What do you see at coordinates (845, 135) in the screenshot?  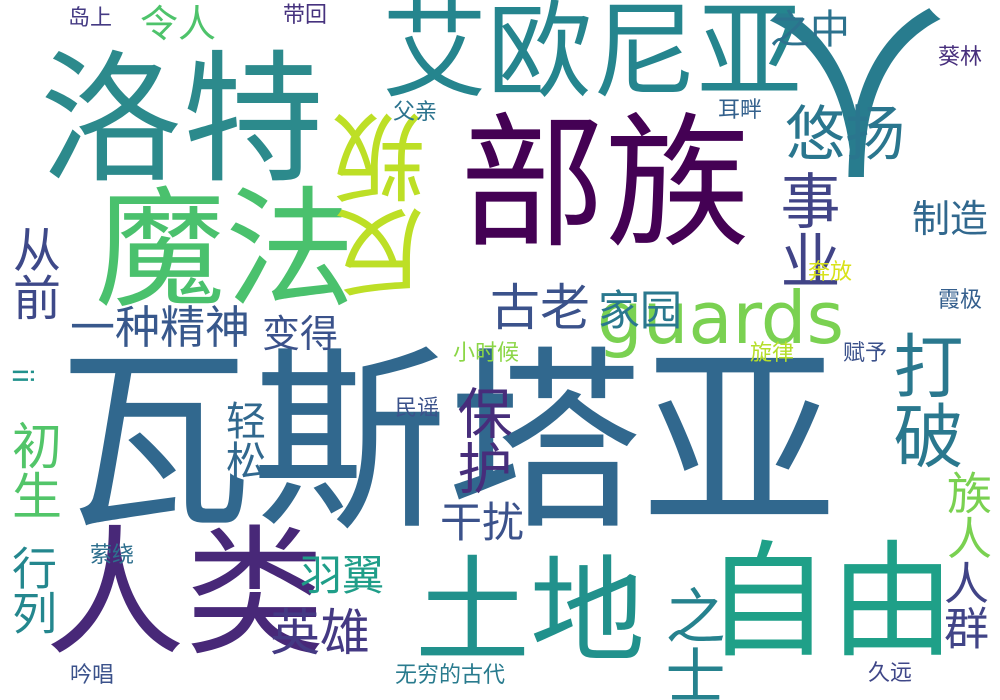 I see `word-youyang: 悠扬` at bounding box center [845, 135].